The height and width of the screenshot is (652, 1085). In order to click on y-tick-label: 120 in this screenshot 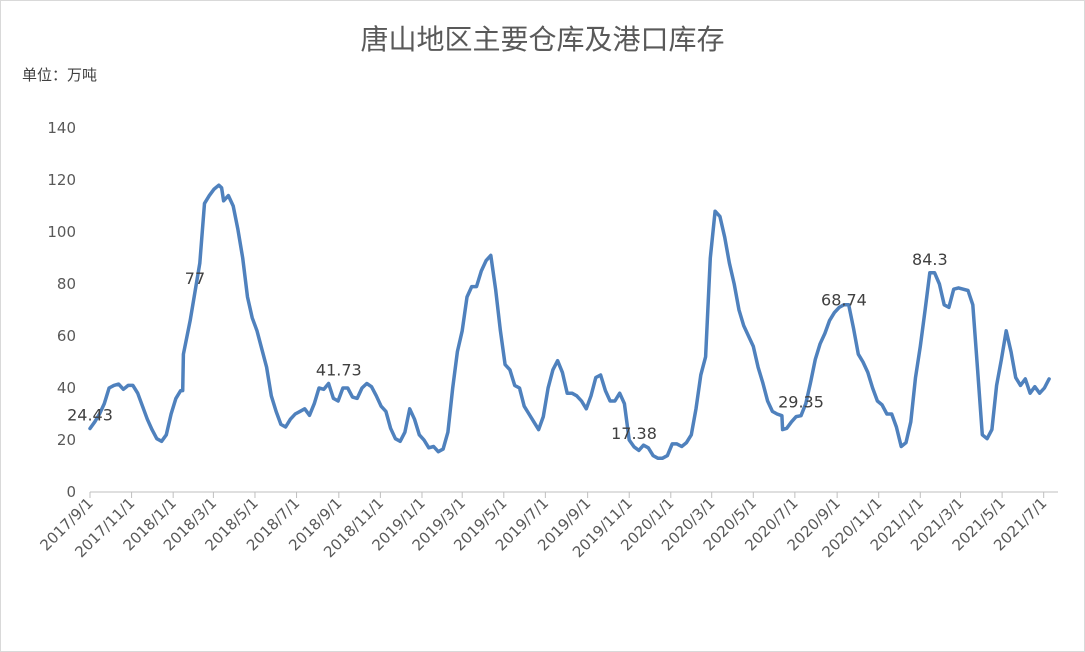, I will do `click(61, 180)`.